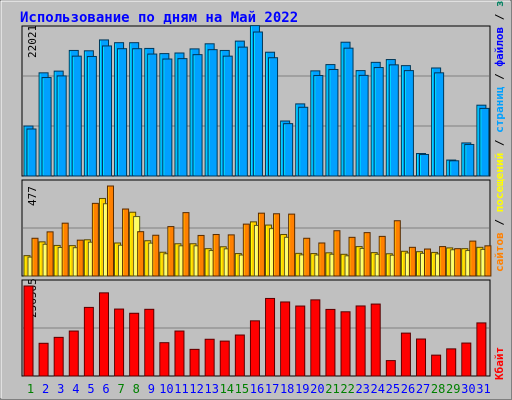 The width and height of the screenshot is (512, 400). Describe the element at coordinates (231, 255) in the screenshot. I see `bar-visits-сайтов-14` at that location.